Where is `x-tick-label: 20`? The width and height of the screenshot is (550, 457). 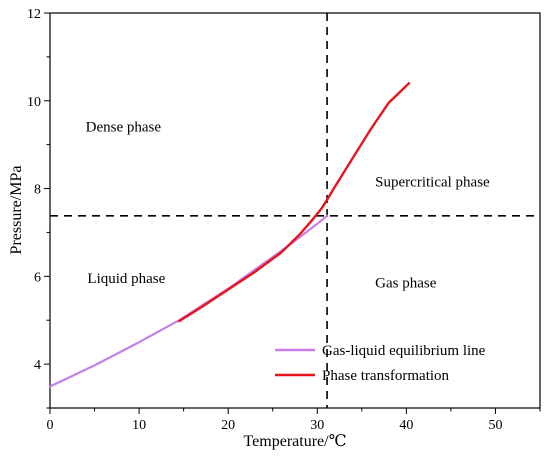
x-tick-label: 20 is located at coordinates (228, 425).